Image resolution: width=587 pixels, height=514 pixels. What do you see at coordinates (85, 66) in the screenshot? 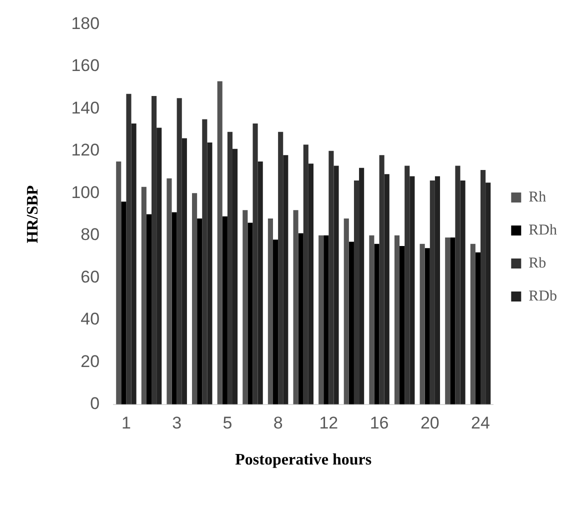
I see `y-tick-label: 160` at bounding box center [85, 66].